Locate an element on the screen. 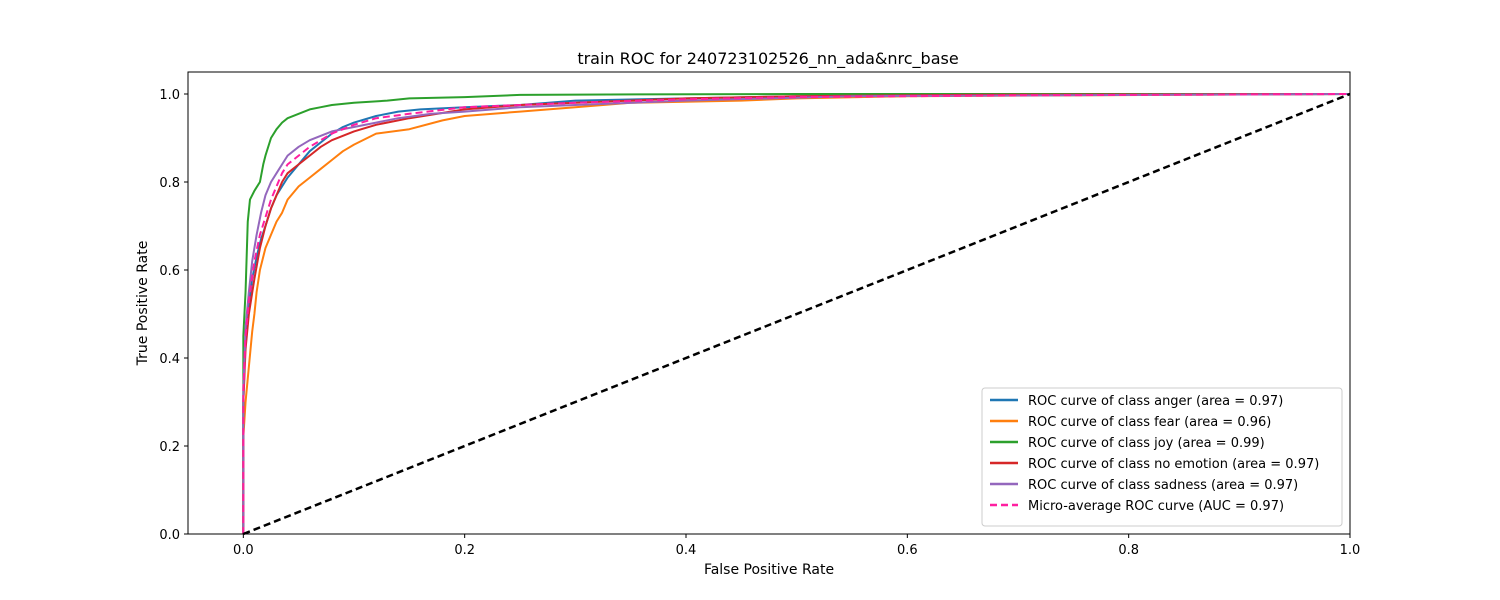  y-tick-label: 0.0 is located at coordinates (169, 535).